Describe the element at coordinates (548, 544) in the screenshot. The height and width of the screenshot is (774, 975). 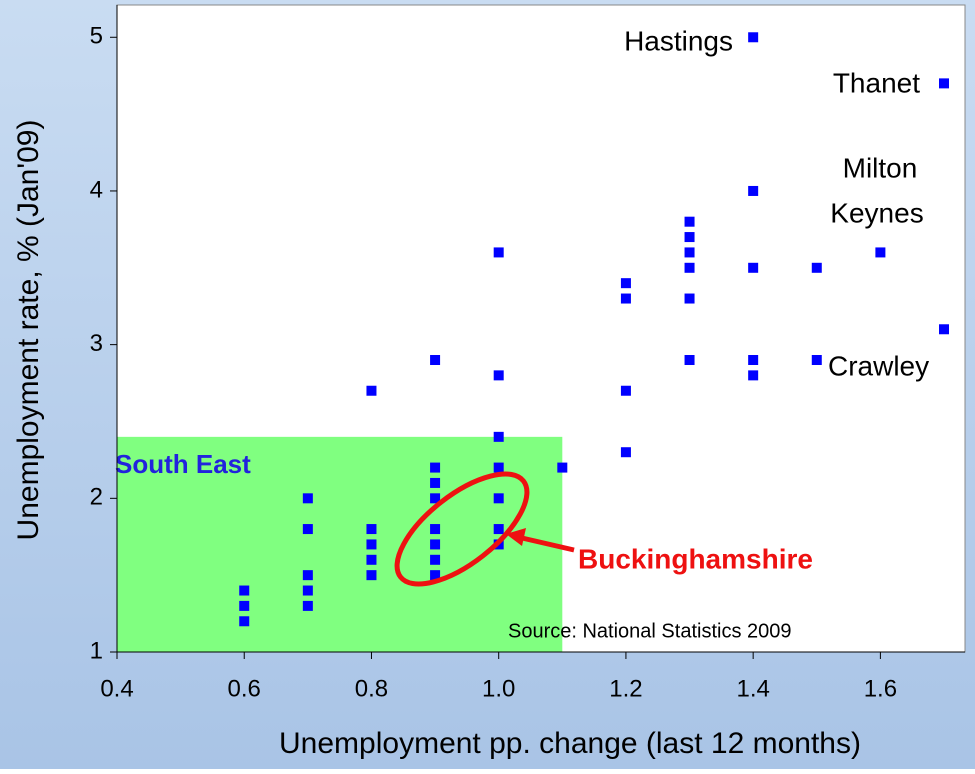
I see `highlight-arrow` at that location.